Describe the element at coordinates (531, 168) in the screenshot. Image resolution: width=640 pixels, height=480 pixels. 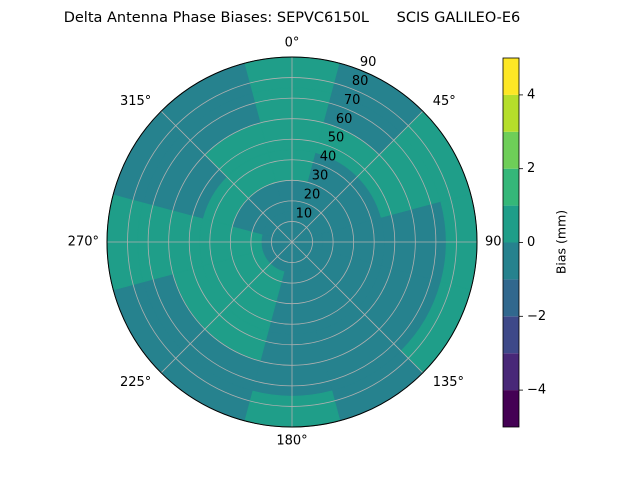
I see `colorbar-tick-label: 2` at that location.